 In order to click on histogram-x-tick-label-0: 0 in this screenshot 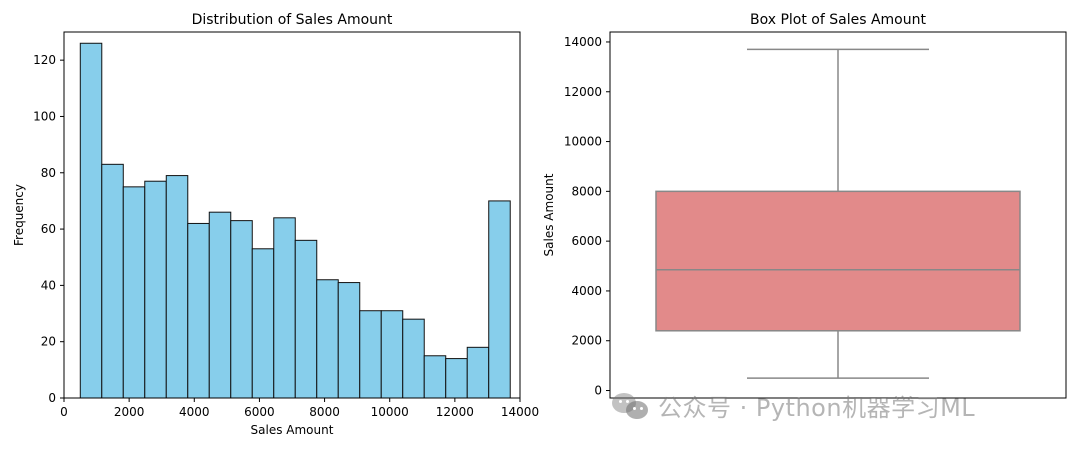, I will do `click(64, 412)`.